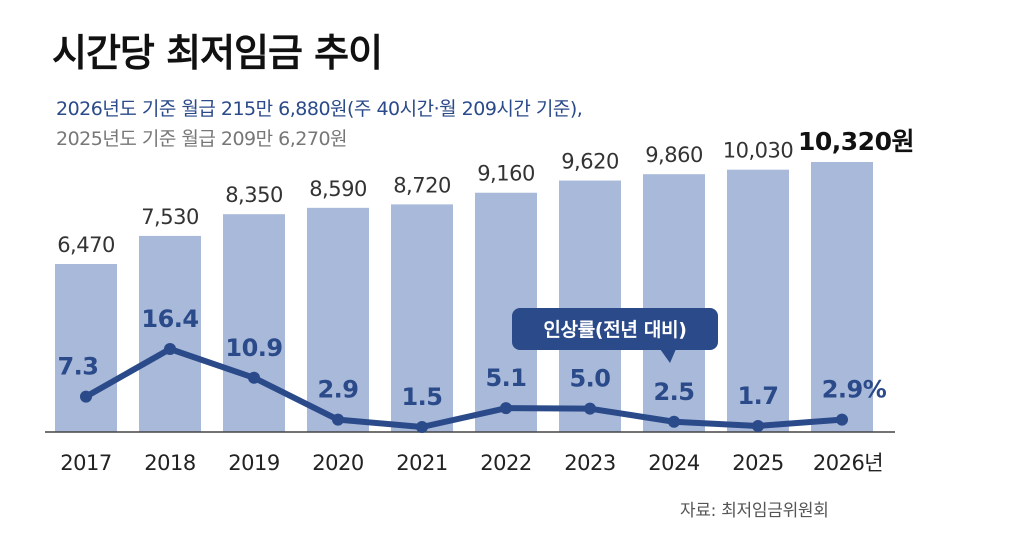  What do you see at coordinates (668, 356) in the screenshot?
I see `rate-callout-tail` at bounding box center [668, 356].